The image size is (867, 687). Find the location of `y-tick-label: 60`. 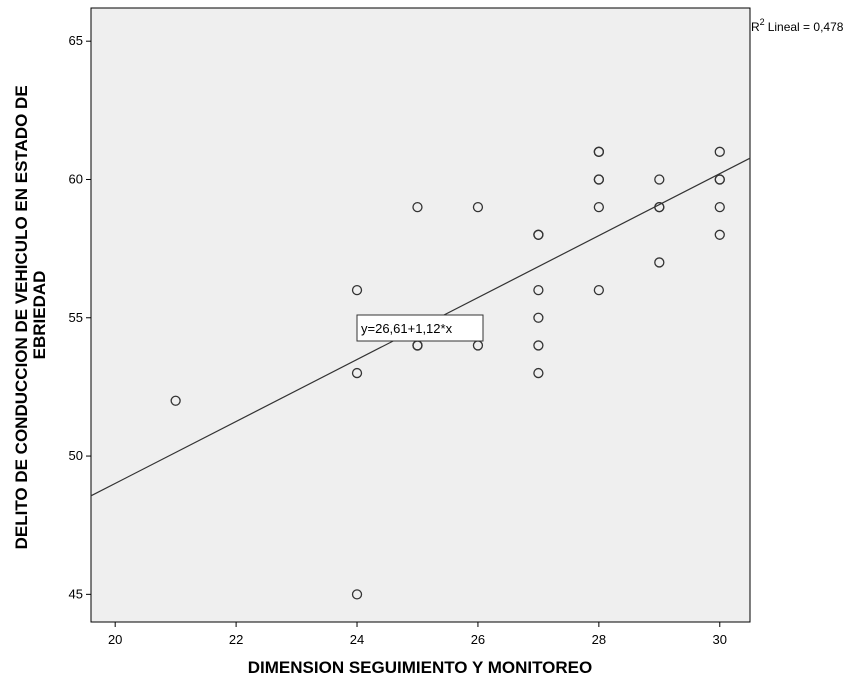

y-tick-label: 60 is located at coordinates (76, 178).